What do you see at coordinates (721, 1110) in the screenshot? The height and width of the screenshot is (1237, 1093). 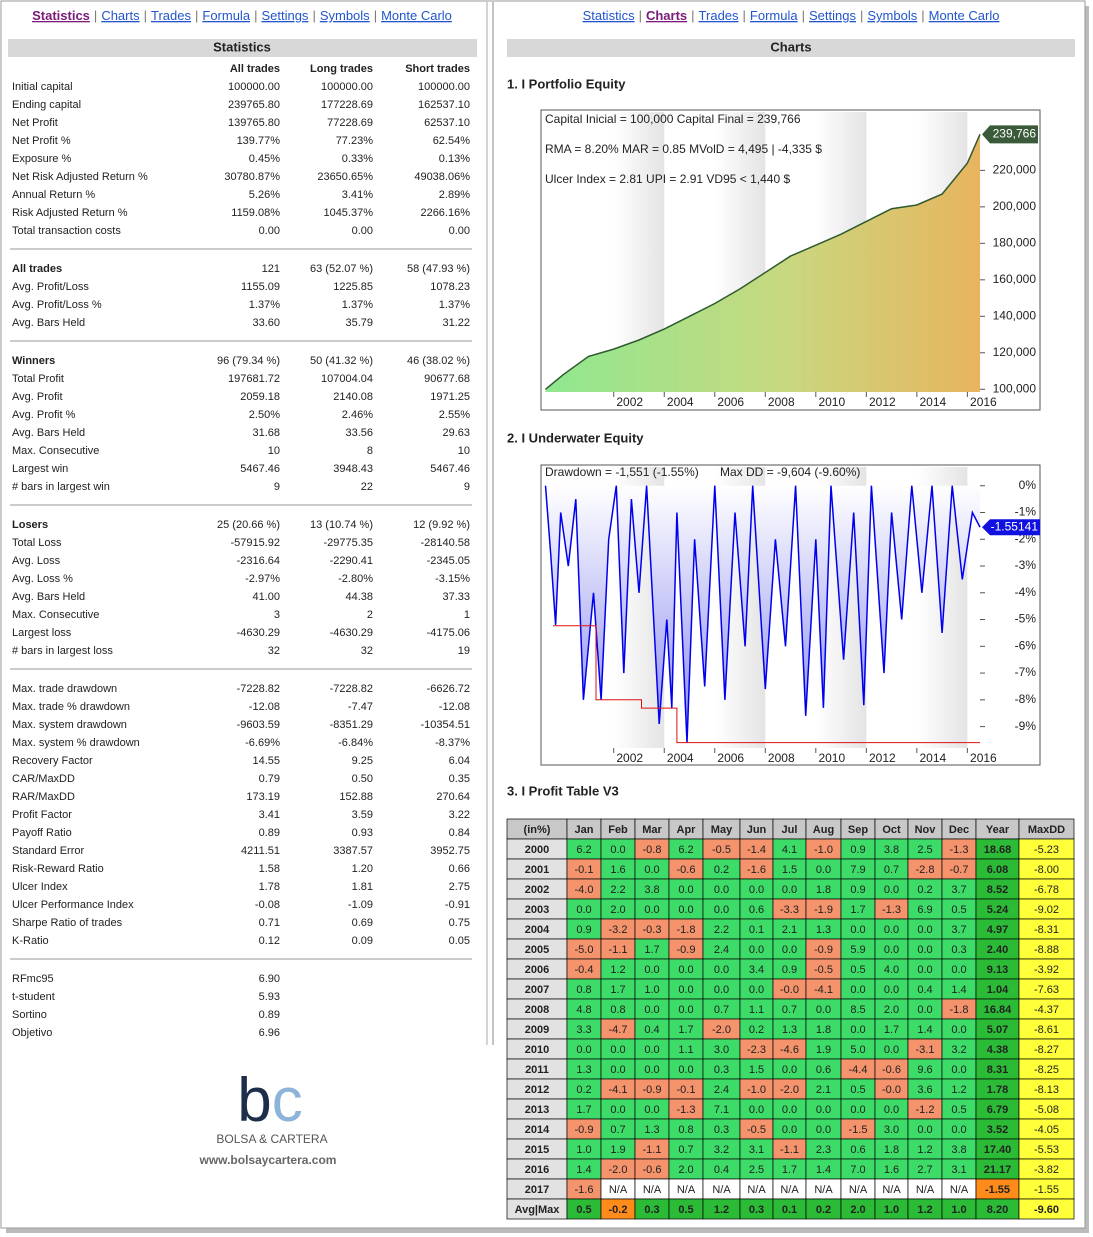 I see `cell-text: 7.1` at bounding box center [721, 1110].